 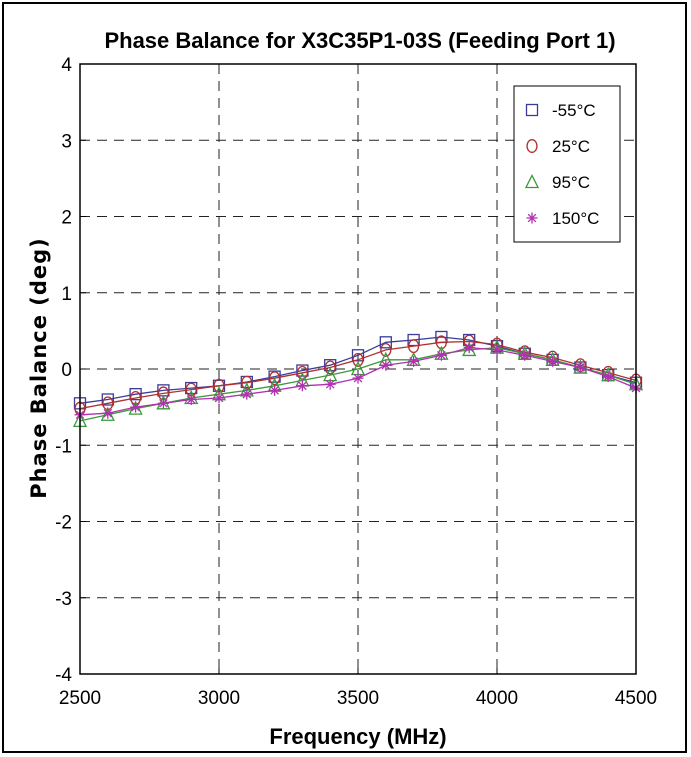 I want to click on y-tick-label: 0, so click(x=66, y=370).